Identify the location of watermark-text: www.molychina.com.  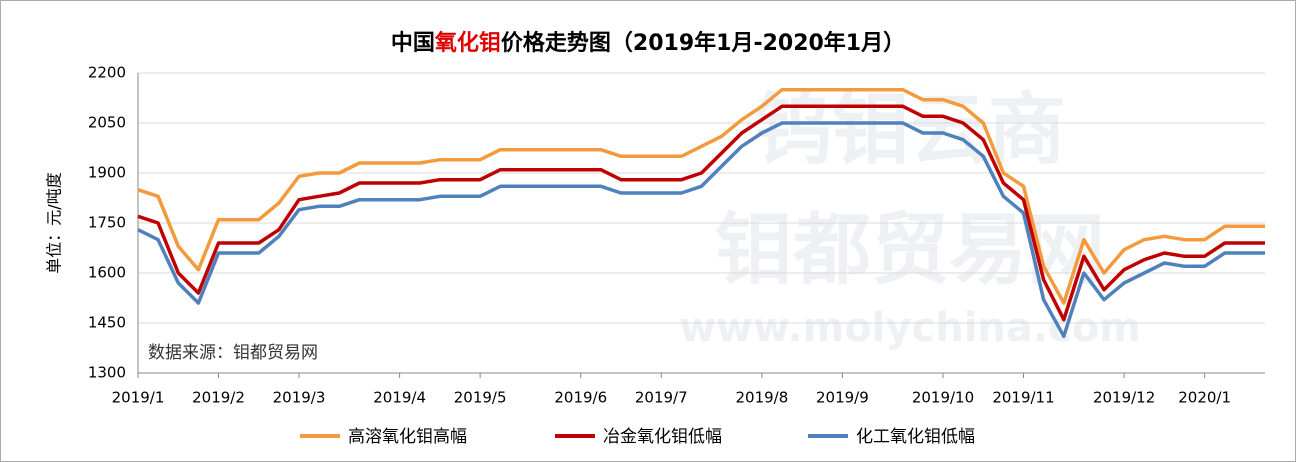
(910, 328).